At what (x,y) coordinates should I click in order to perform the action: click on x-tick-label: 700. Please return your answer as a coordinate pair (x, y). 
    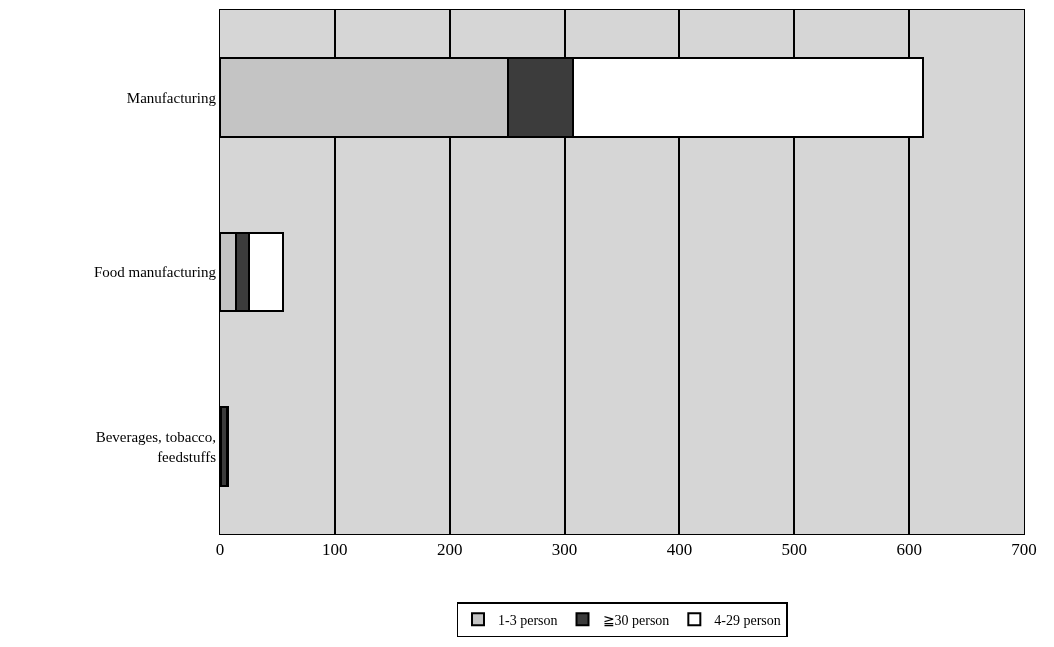
    Looking at the image, I should click on (1024, 550).